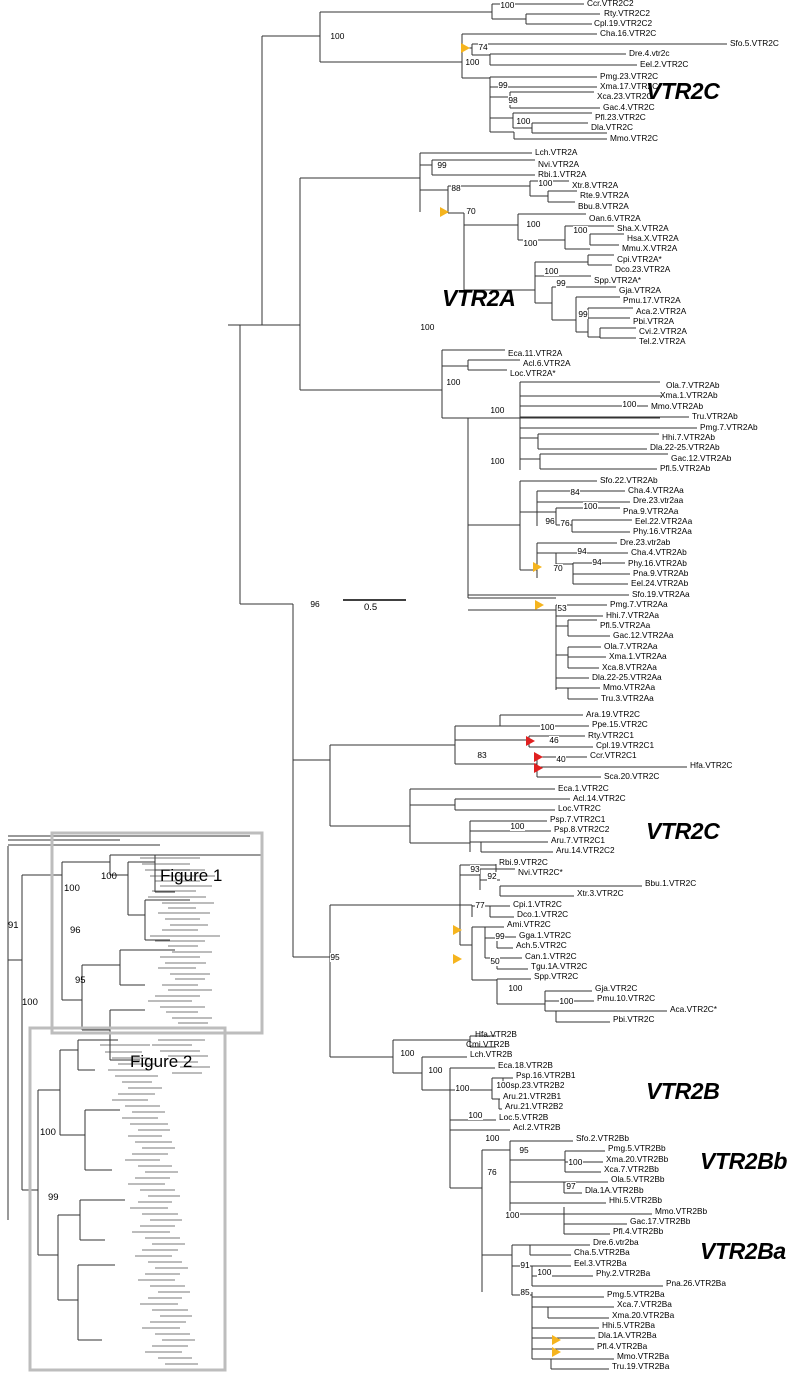 Image resolution: width=794 pixels, height=1378 pixels. Describe the element at coordinates (30, 1002) in the screenshot. I see `inset-support-value: 100` at that location.